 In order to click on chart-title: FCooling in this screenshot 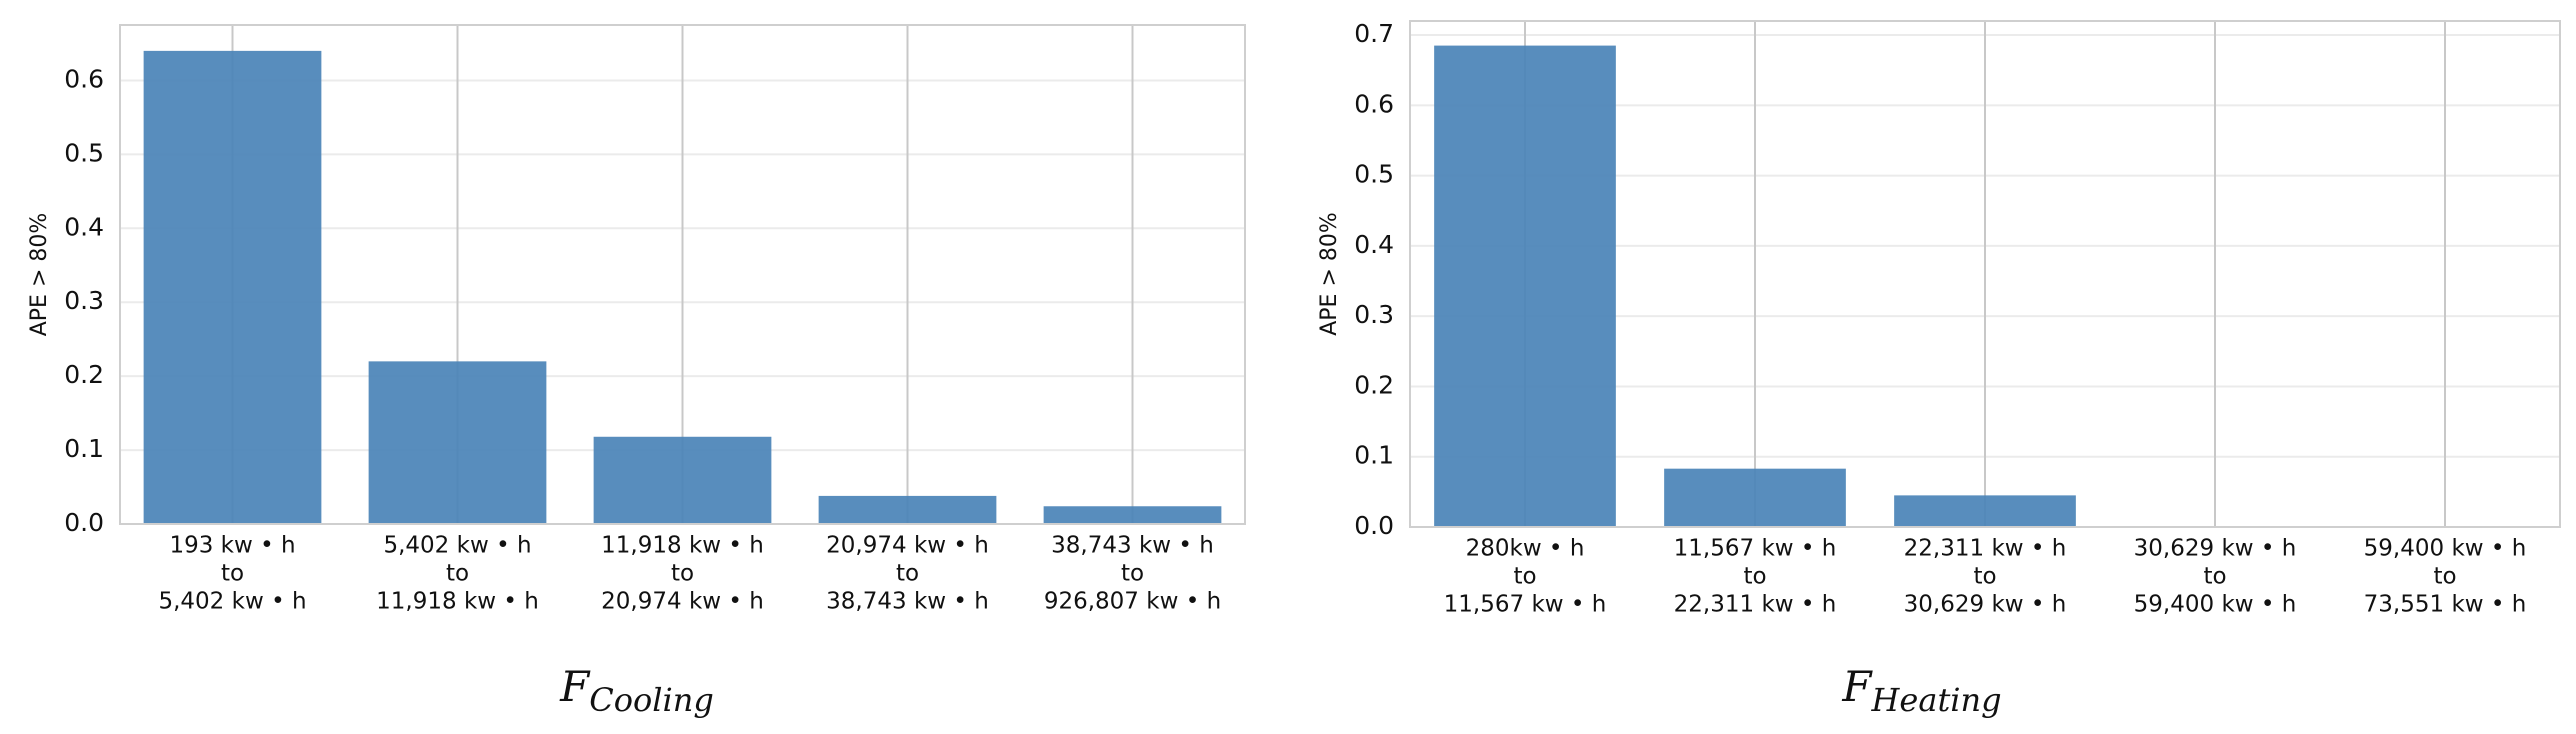, I will do `click(636, 690)`.